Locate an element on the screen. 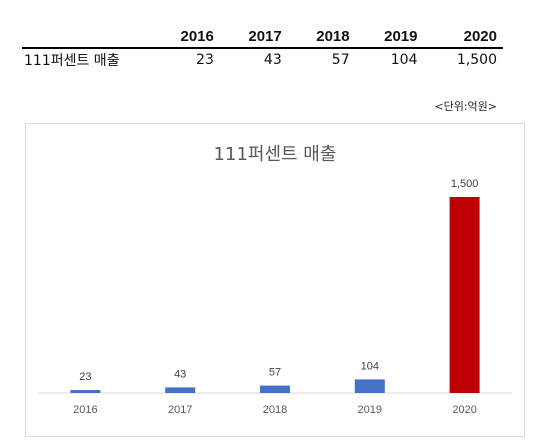 The image size is (551, 448). data-label-2018: 57 is located at coordinates (275, 373).